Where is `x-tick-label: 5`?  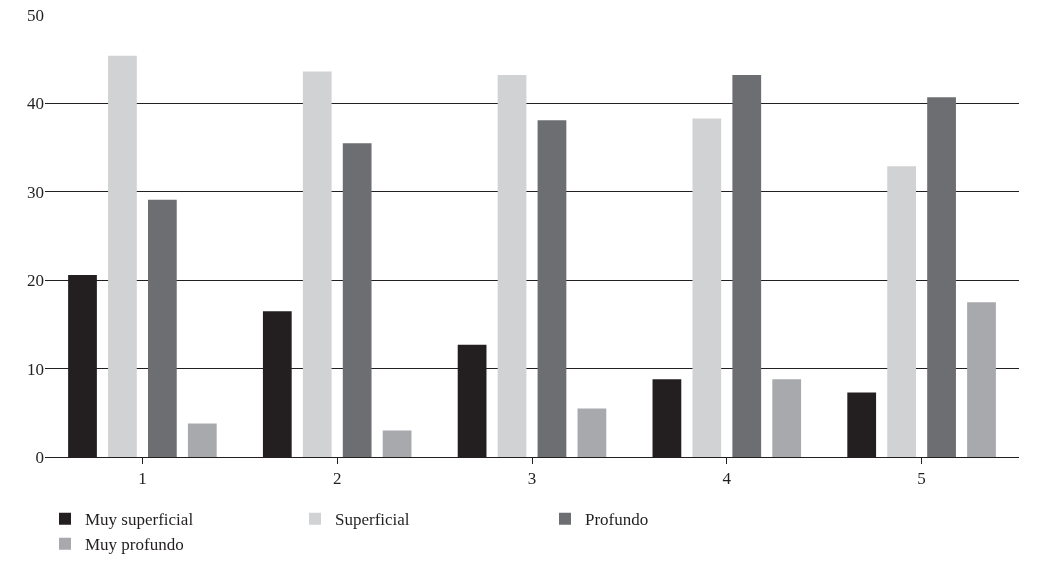
x-tick-label: 5 is located at coordinates (921, 479).